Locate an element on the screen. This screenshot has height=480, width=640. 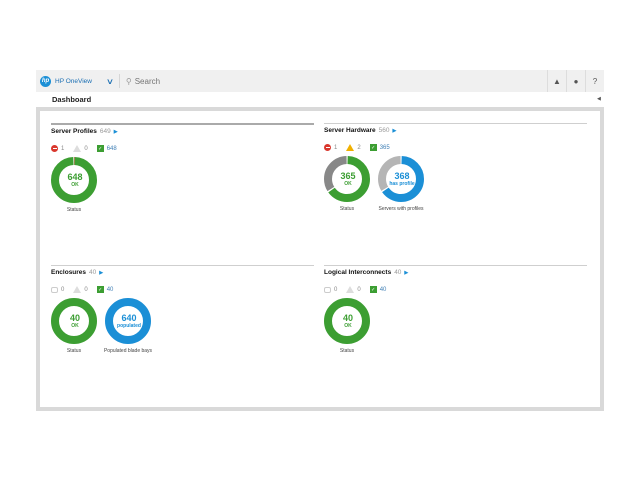
panel-count: 560 is located at coordinates (384, 130).